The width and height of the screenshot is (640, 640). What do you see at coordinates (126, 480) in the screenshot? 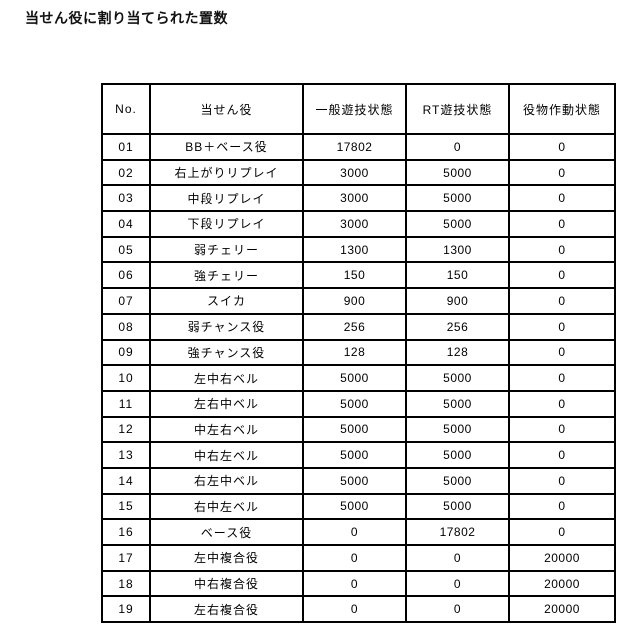
I see `cell-no: 14` at bounding box center [126, 480].